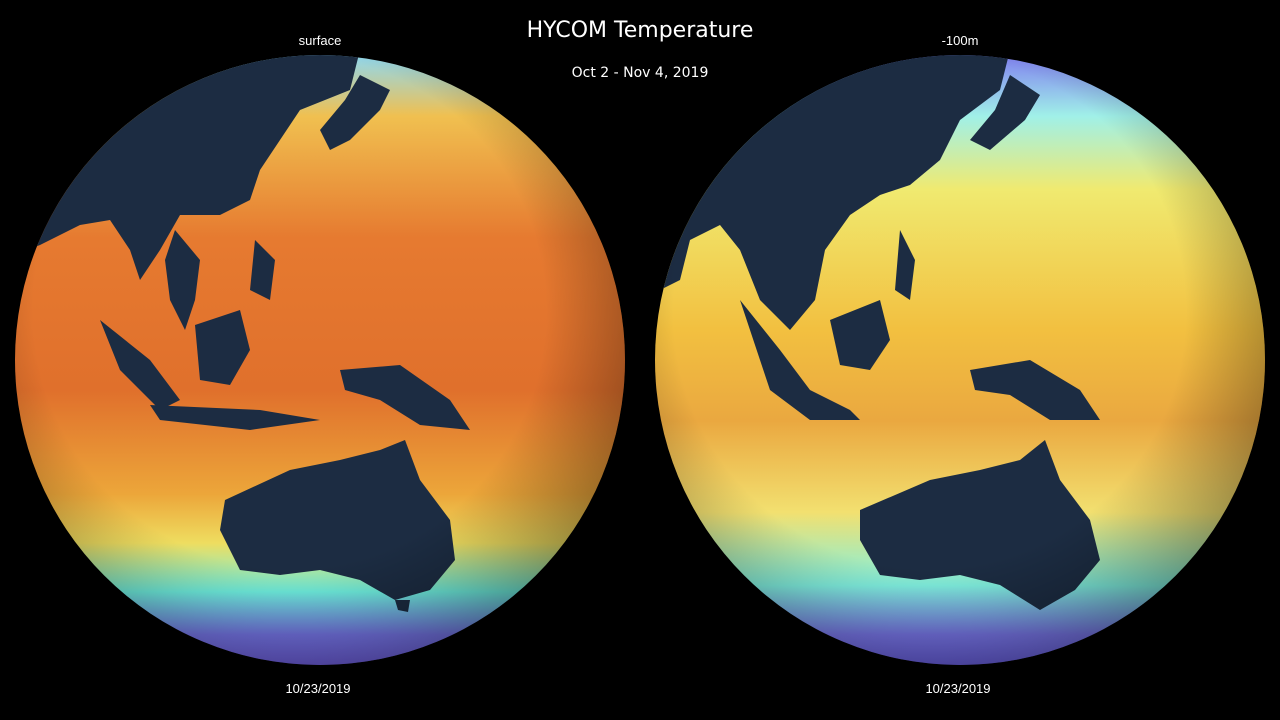 Image resolution: width=1280 pixels, height=720 pixels. Describe the element at coordinates (960, 40) in the screenshot. I see `globe-label: -100m` at that location.